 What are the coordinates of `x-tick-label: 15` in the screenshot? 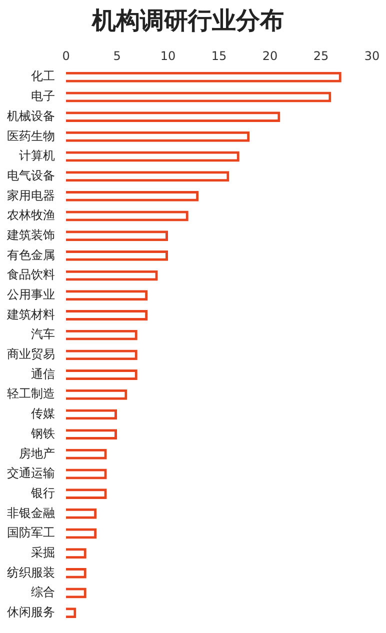 It's located at (219, 56).